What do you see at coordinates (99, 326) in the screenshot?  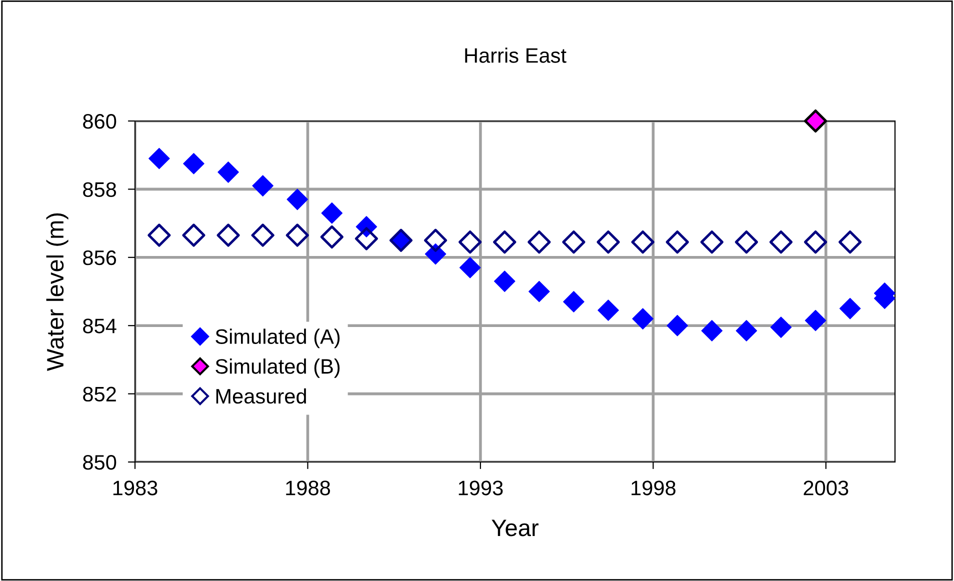 I see `y-tick-label: 854` at bounding box center [99, 326].